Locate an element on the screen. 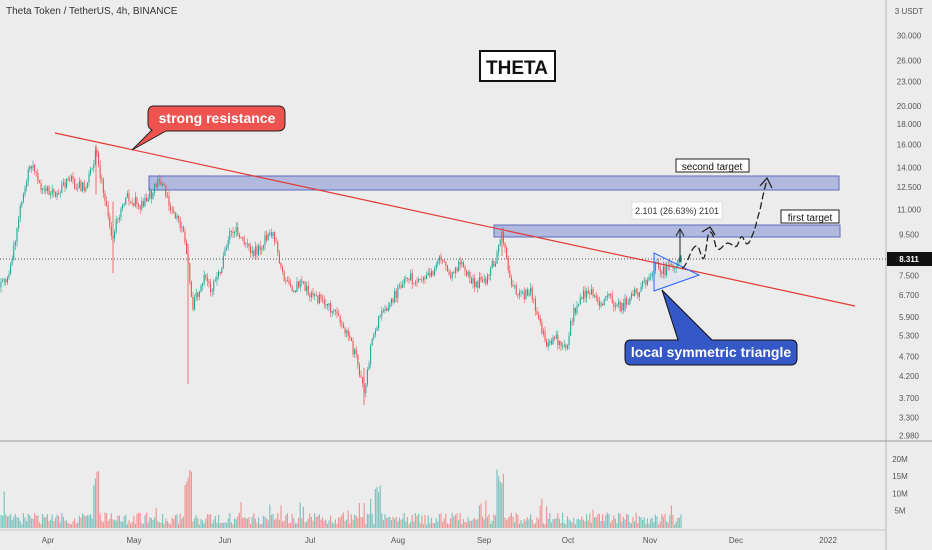 This screenshot has height=550, width=932. strong-resistance-callout is located at coordinates (208, 128).